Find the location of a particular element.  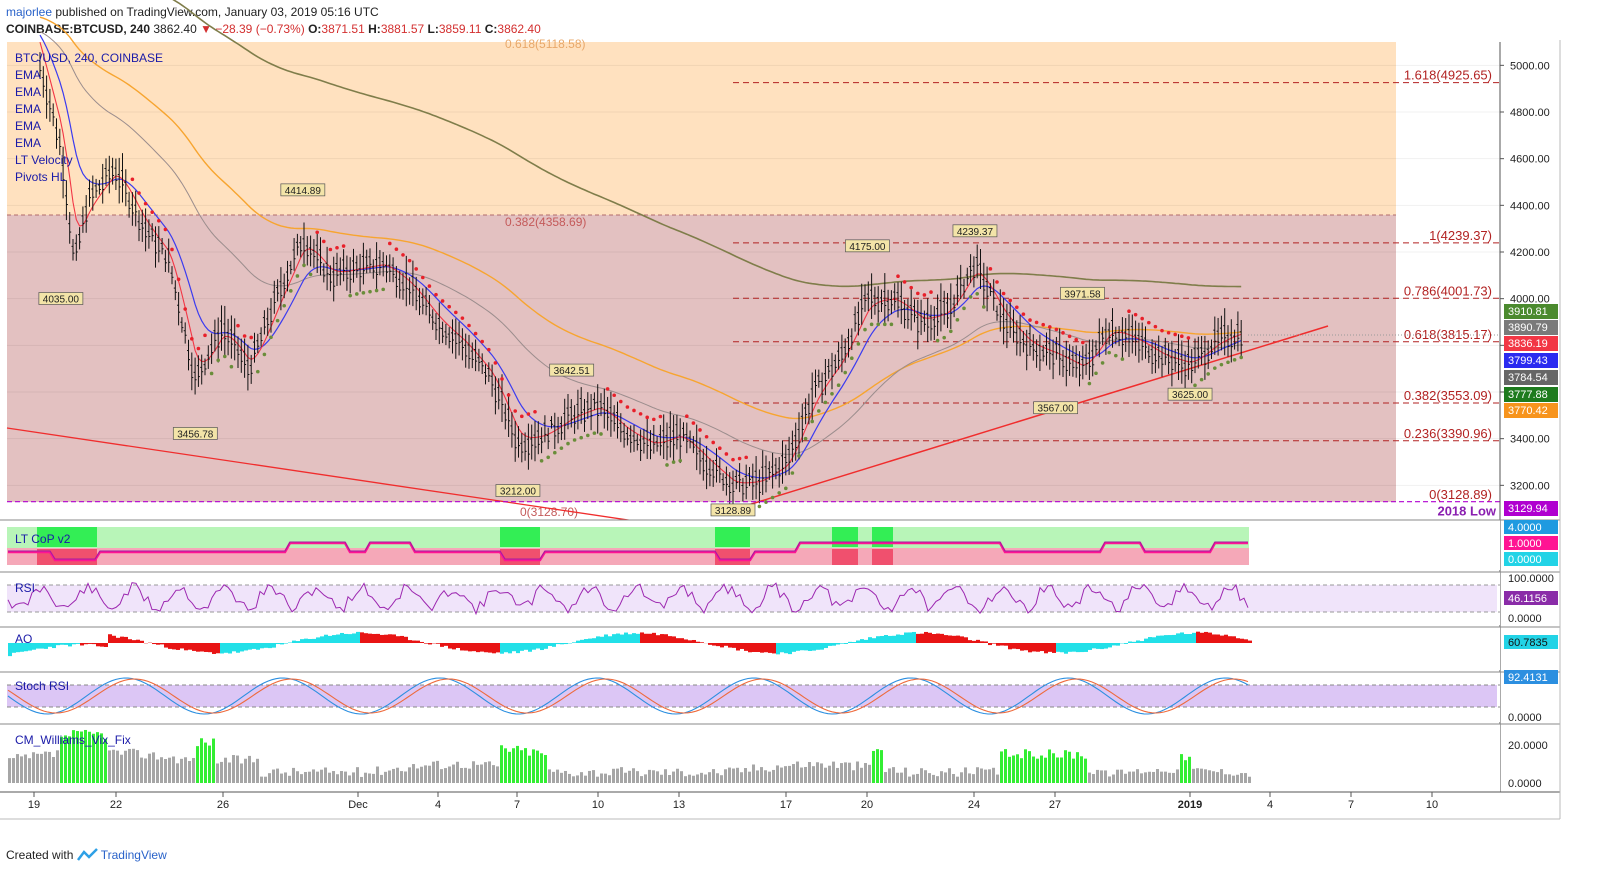

fib-level-label: 0(3128.89) is located at coordinates (1460, 494).